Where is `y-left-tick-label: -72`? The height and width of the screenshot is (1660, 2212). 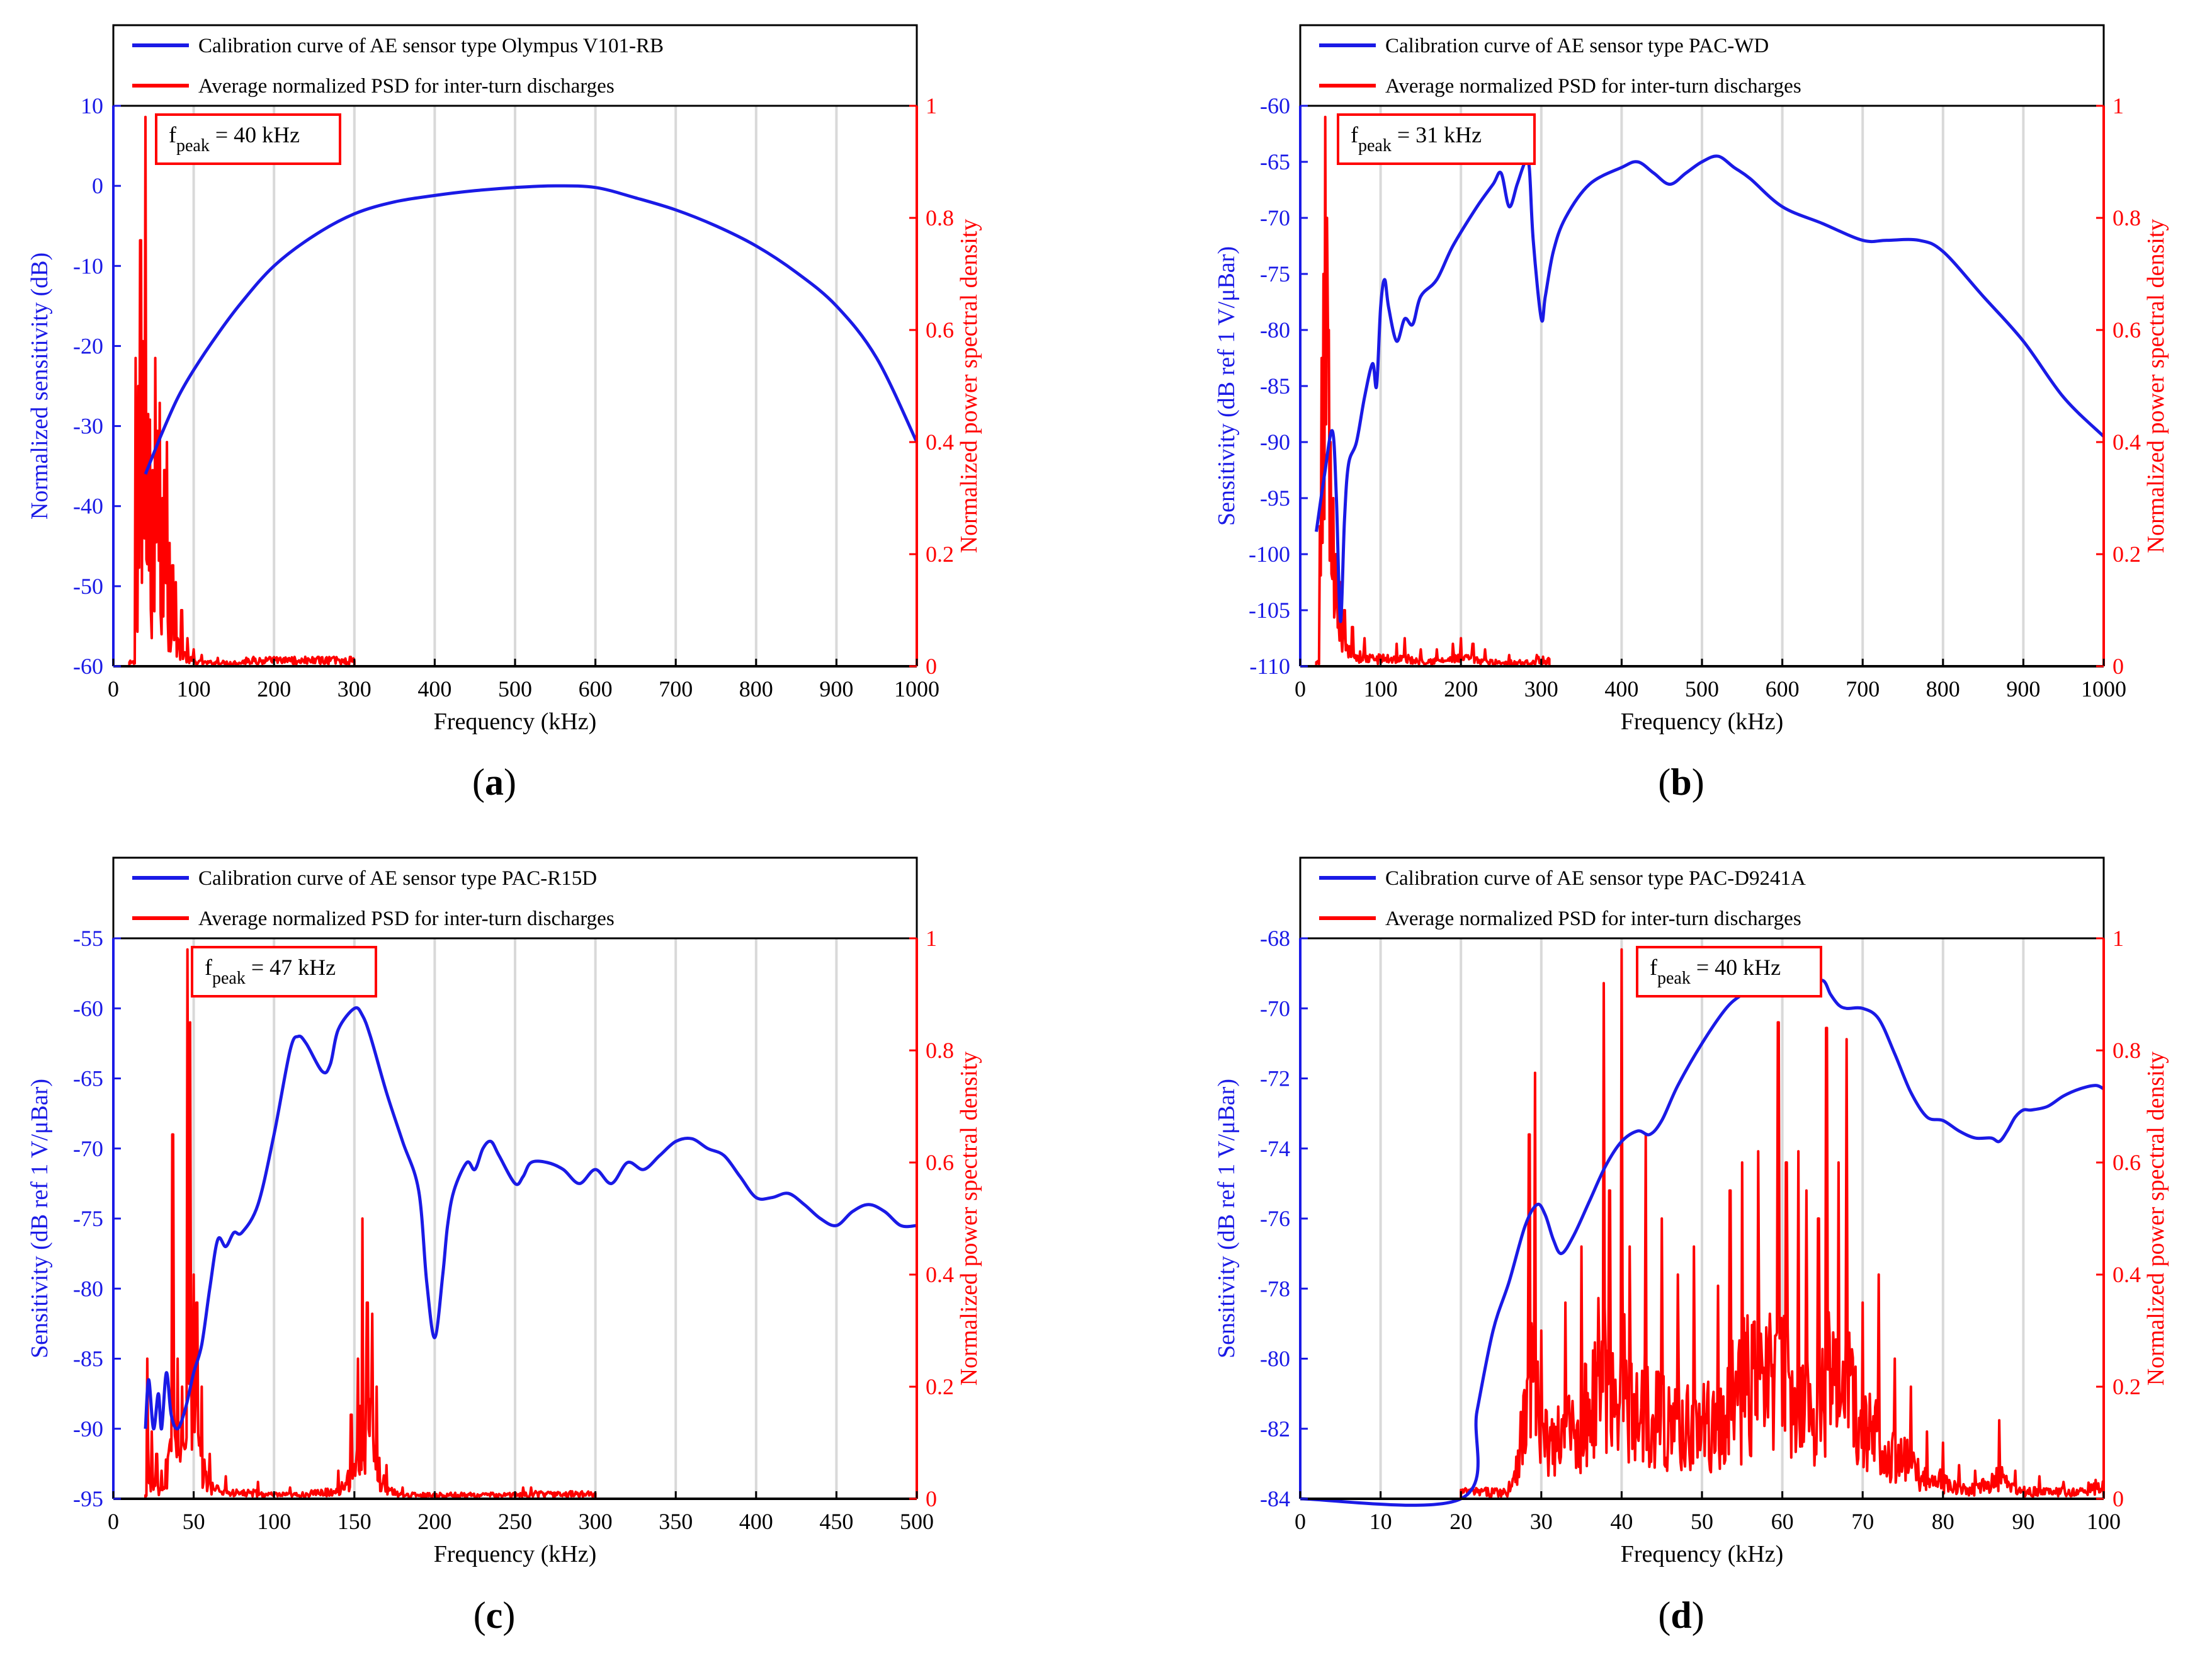
y-left-tick-label: -72 is located at coordinates (1275, 1078).